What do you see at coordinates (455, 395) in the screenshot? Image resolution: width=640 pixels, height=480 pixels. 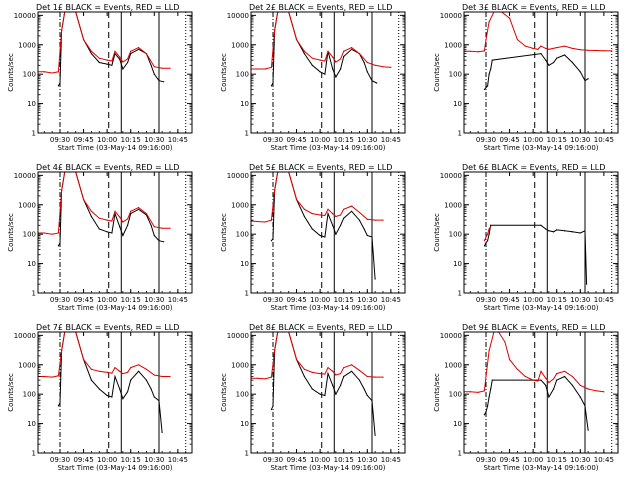 I see `y-tick-label: 100` at bounding box center [455, 395].